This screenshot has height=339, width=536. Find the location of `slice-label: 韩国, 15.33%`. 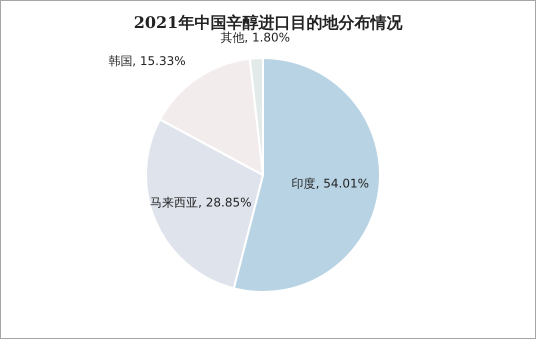

slice-label: 韩国, 15.33% is located at coordinates (147, 61).